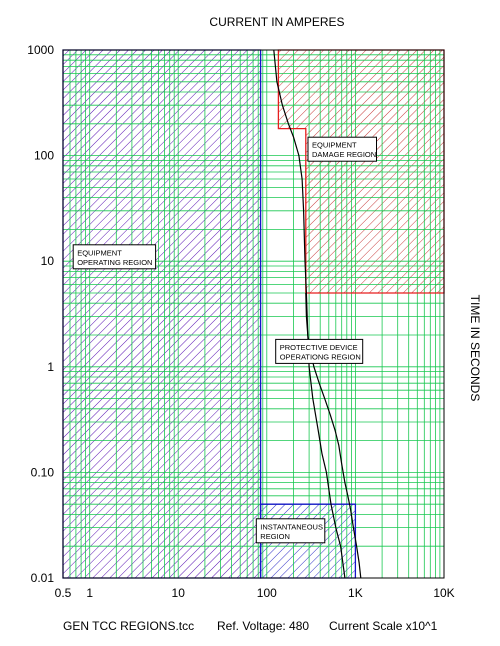  What do you see at coordinates (291, 526) in the screenshot?
I see `instantaneous-region-label-line: INSTANTANEOUS` at bounding box center [291, 526].